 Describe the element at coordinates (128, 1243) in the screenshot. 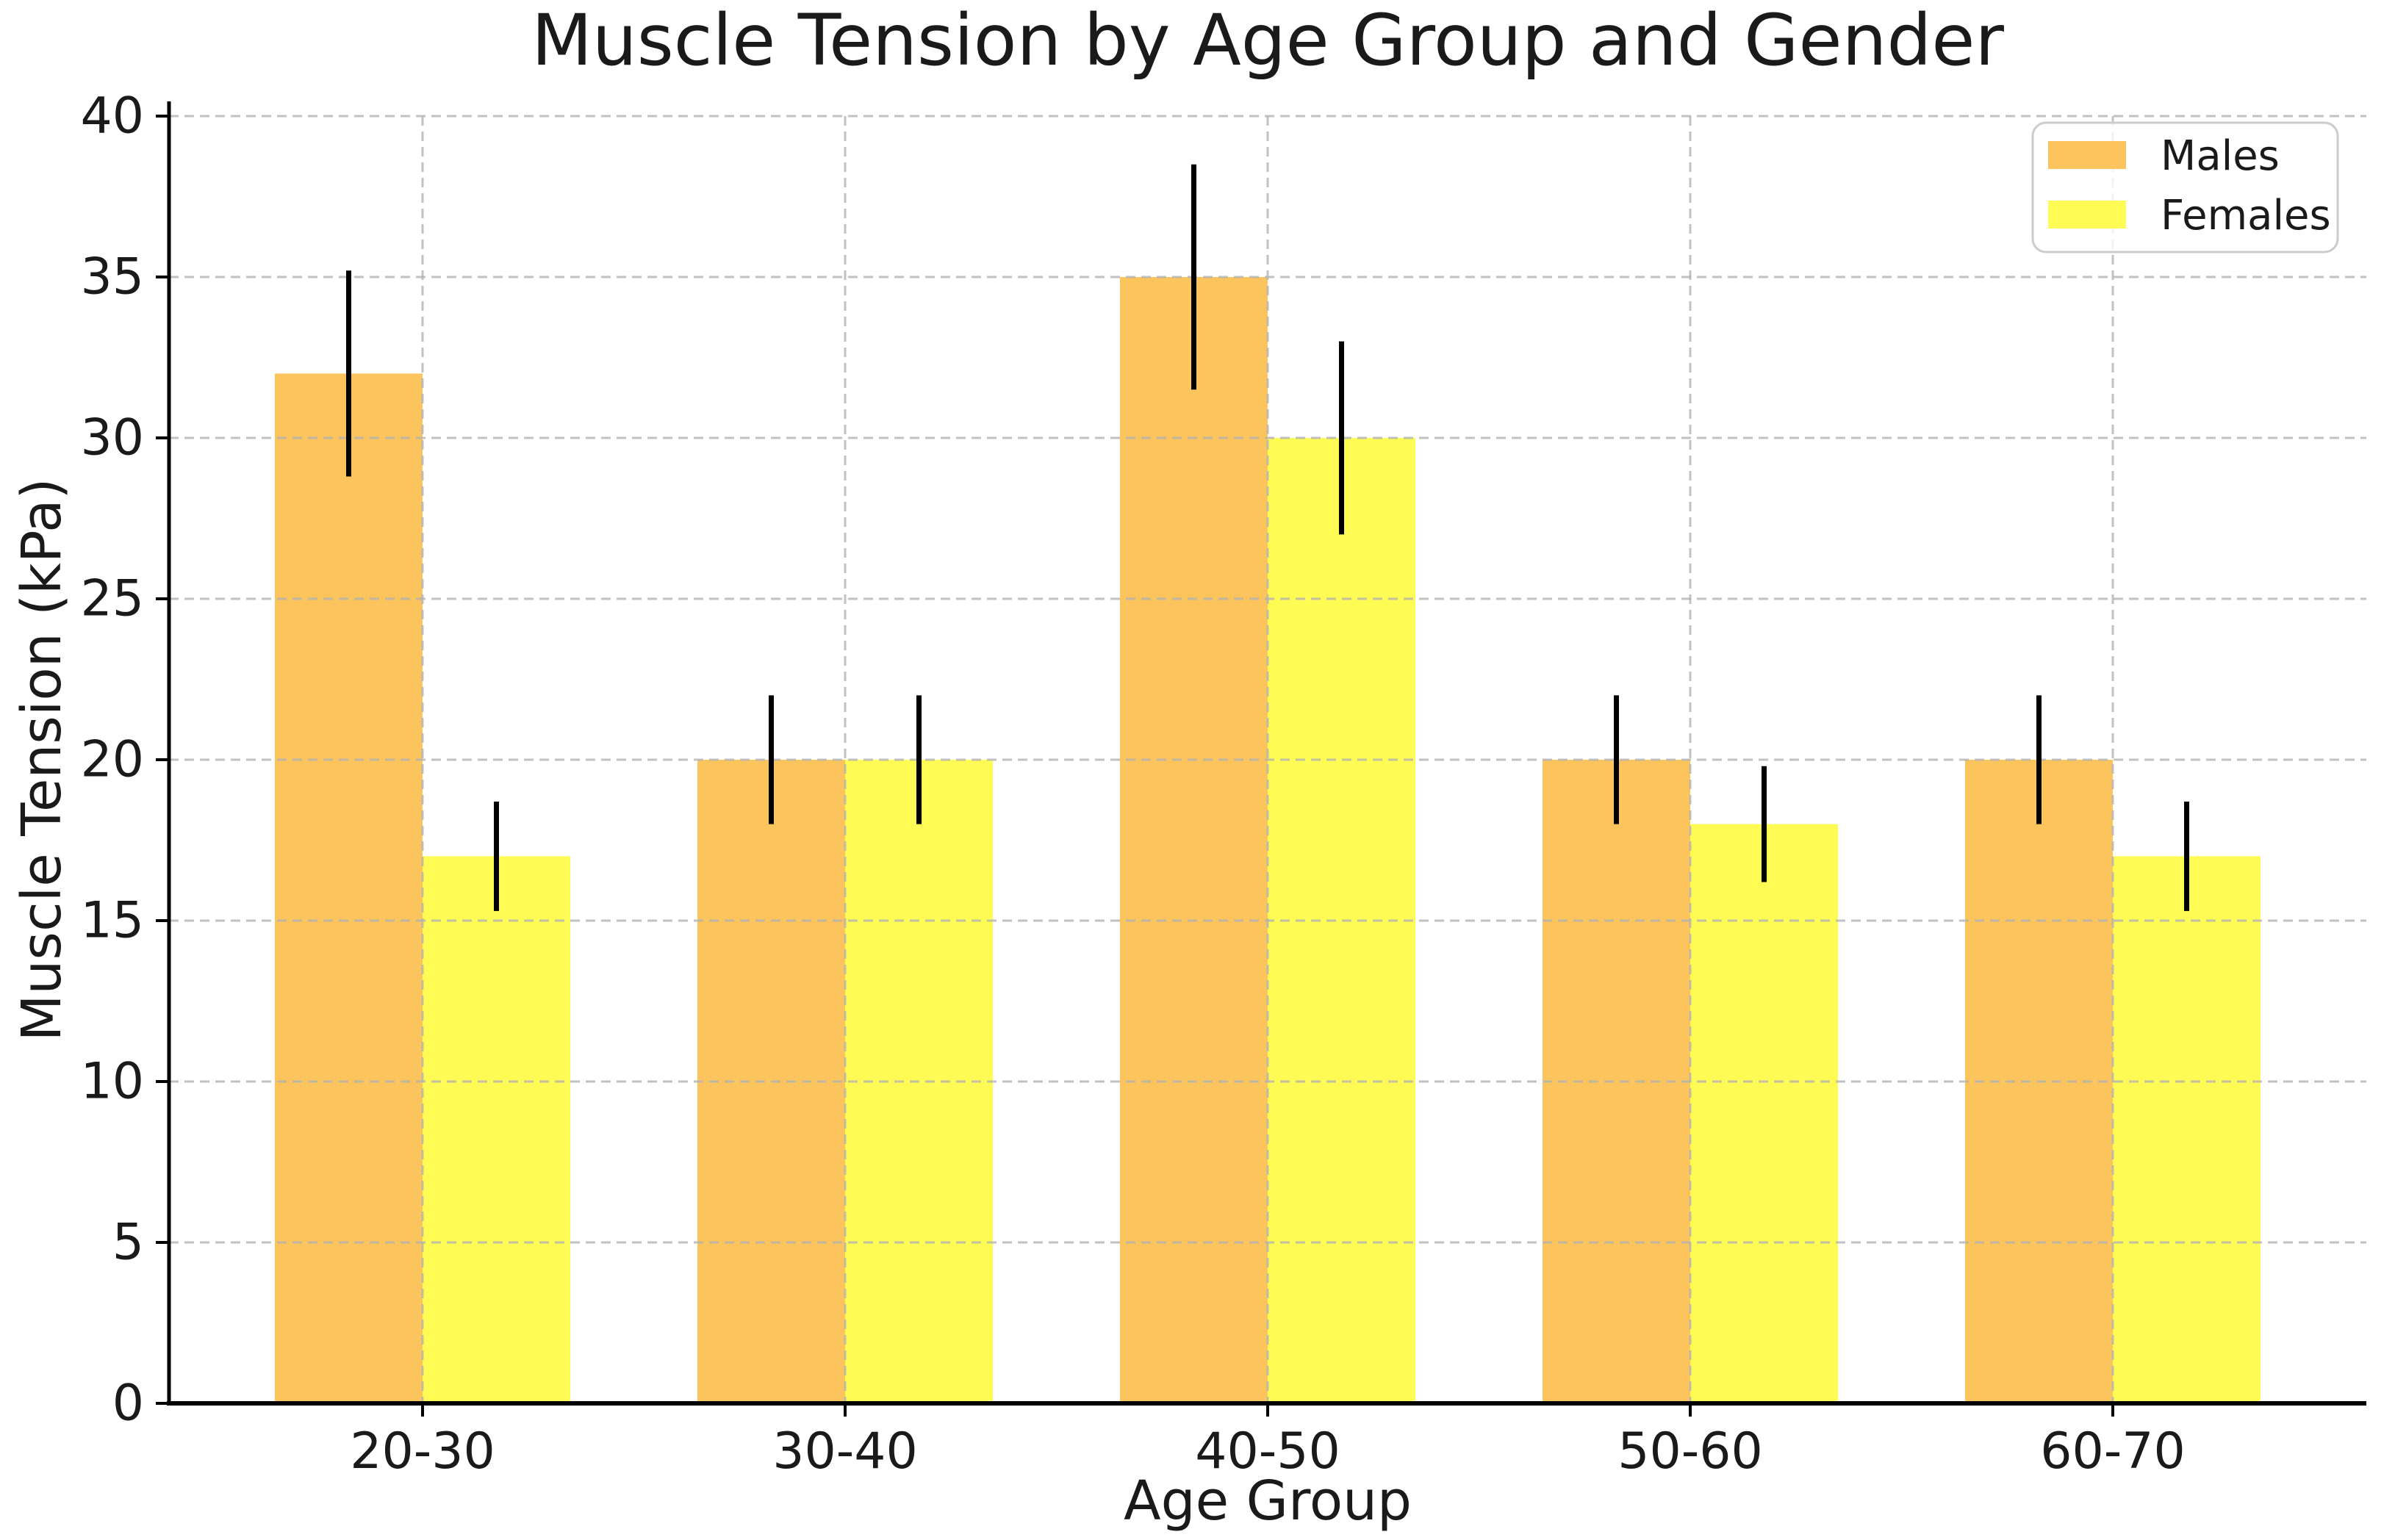

I see `y-tick-label-5: 5` at that location.